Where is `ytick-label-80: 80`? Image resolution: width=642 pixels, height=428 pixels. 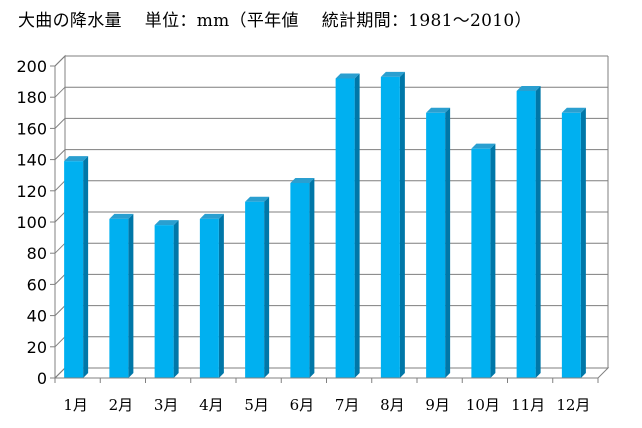 ytick-label-80: 80 is located at coordinates (37, 253).